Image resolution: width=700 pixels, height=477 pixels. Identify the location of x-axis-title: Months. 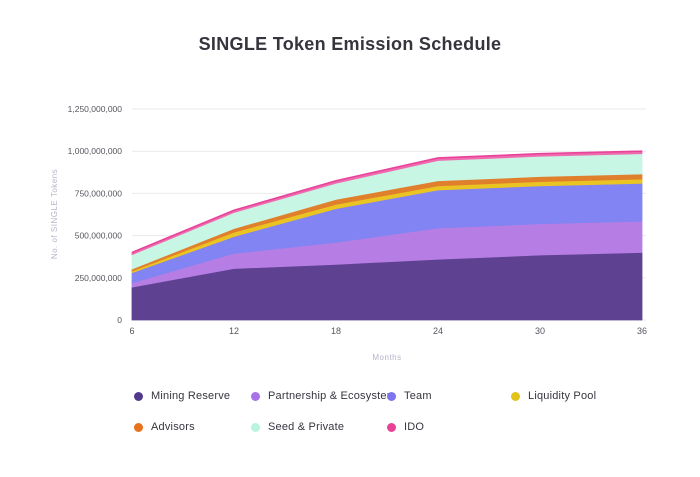
(386, 357).